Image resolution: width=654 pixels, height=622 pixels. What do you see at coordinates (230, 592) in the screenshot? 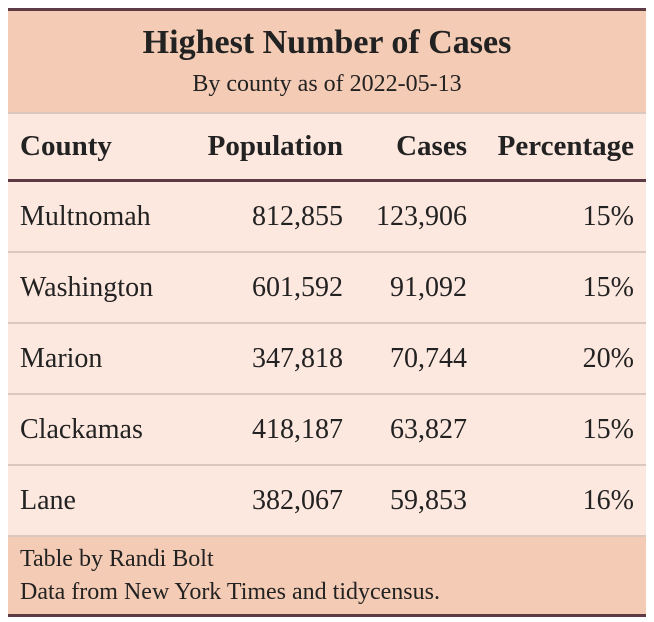
I see `footer-source: Data from New York Times and tidycensus.` at bounding box center [230, 592].